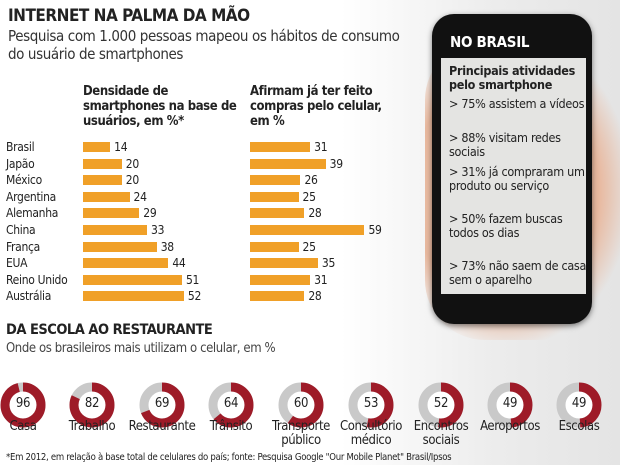 This screenshot has height=465, width=620. I want to click on bar-value-label: 26, so click(311, 180).